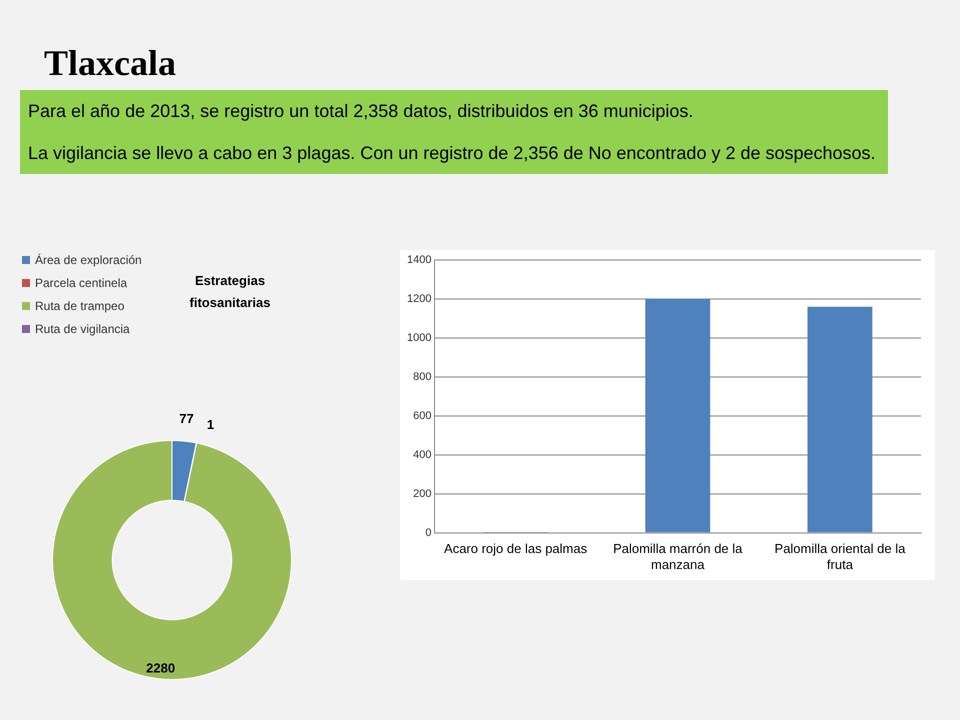 This screenshot has height=720, width=960. What do you see at coordinates (82, 329) in the screenshot?
I see `legend-label: Ruta de vigilancia` at bounding box center [82, 329].